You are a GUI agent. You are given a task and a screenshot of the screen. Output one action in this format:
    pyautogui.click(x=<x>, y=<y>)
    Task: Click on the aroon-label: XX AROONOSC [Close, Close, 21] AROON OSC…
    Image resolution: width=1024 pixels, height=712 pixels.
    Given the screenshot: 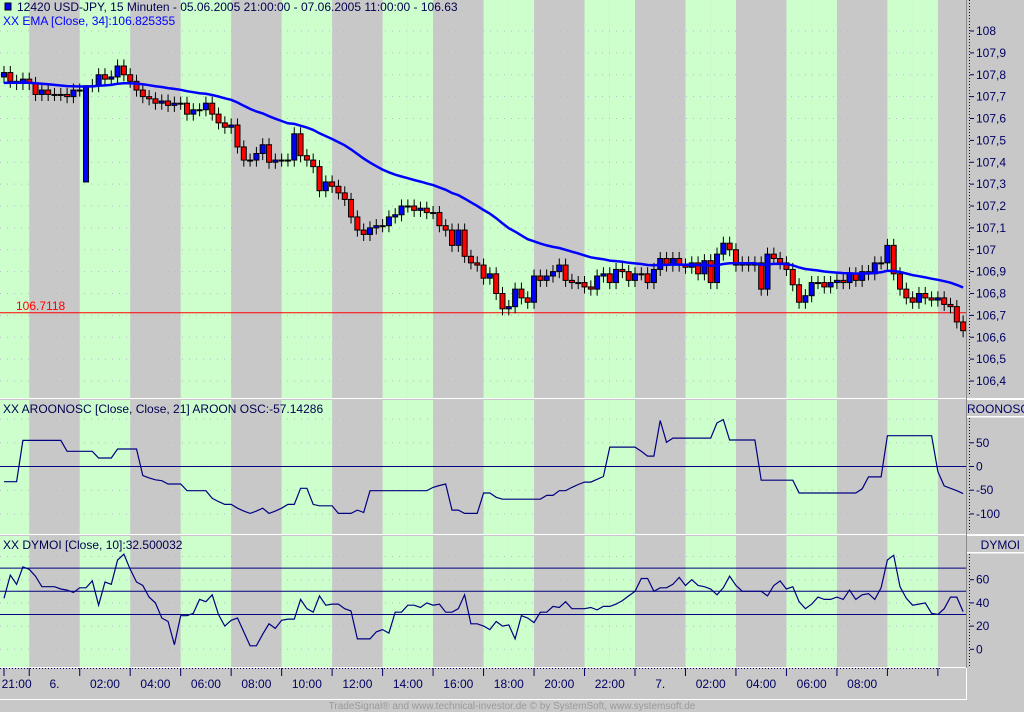 What is the action you would take?
    pyautogui.click(x=163, y=409)
    